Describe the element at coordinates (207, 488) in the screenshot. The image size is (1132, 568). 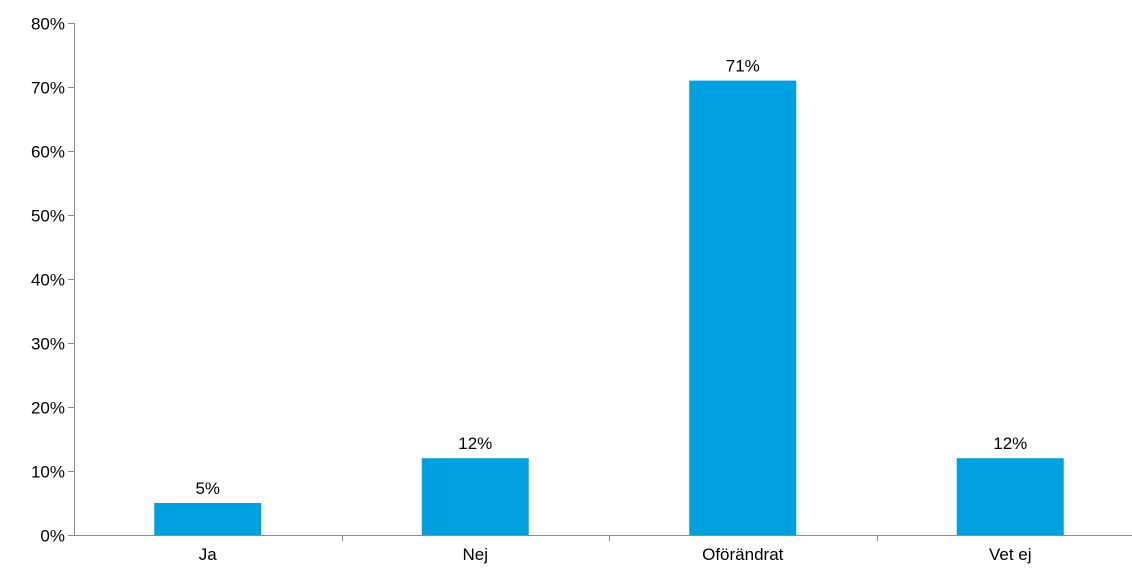
I see `data-label: 5%` at that location.